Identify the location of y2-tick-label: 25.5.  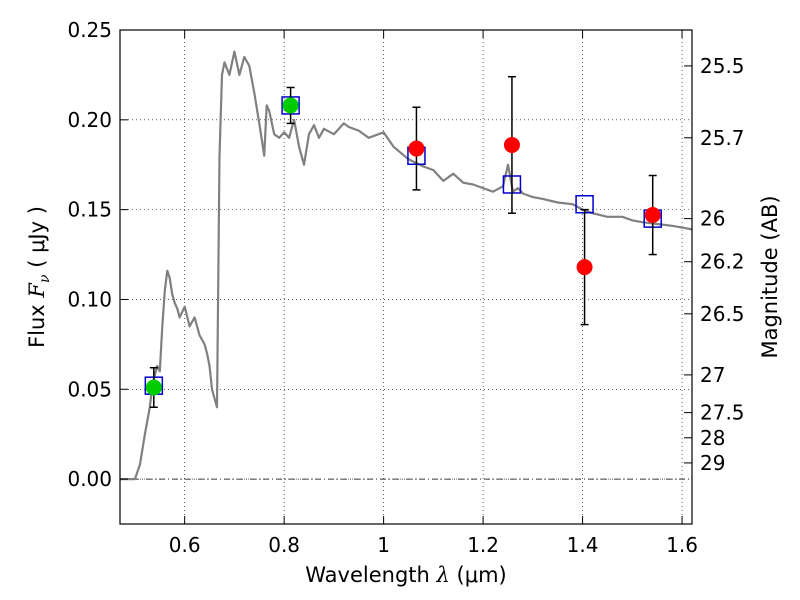
(722, 66).